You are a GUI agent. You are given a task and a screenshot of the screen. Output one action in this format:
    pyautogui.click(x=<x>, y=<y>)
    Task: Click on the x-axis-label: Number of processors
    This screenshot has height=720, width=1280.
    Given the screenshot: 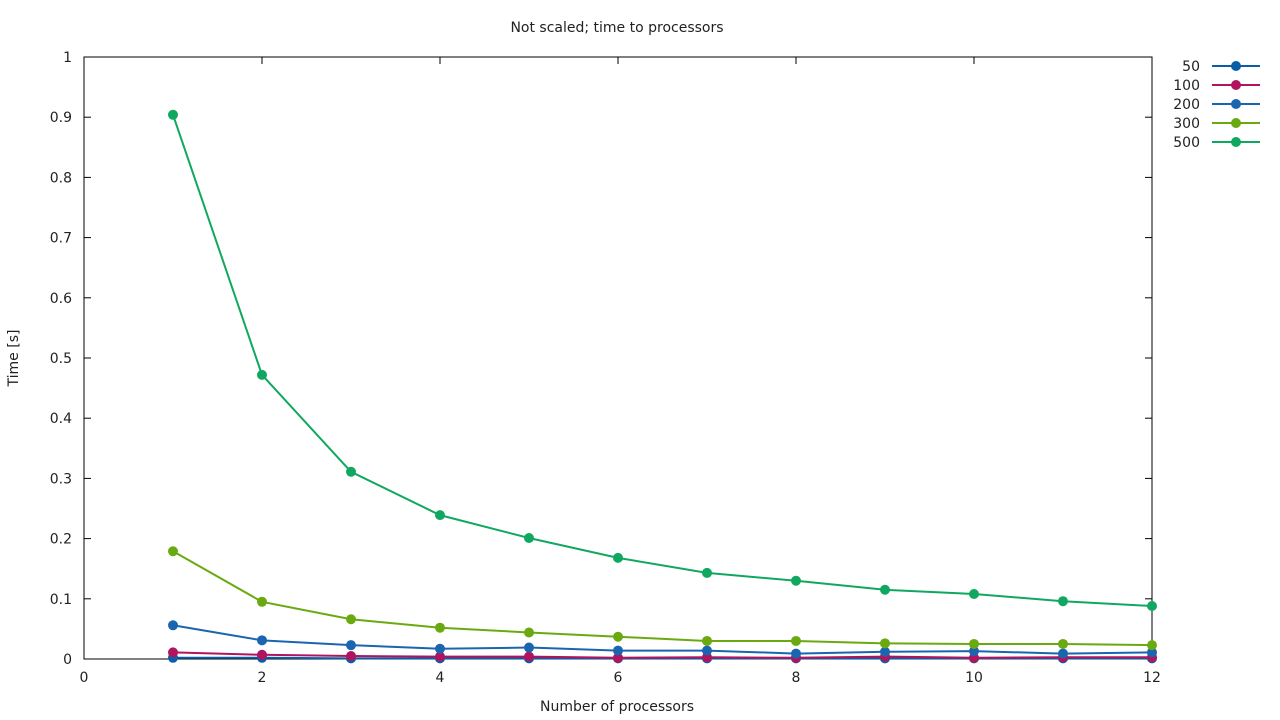 What is the action you would take?
    pyautogui.click(x=617, y=707)
    